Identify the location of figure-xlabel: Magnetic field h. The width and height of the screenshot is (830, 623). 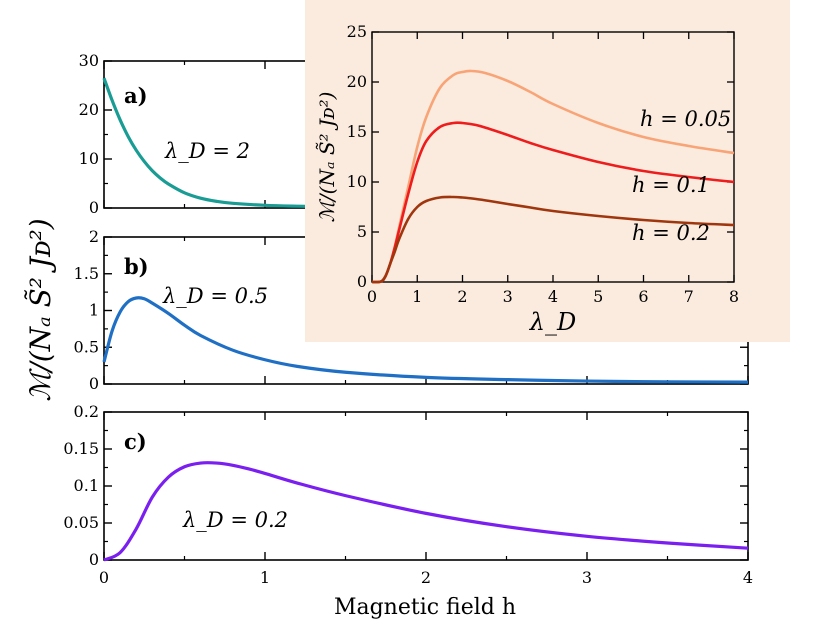
(425, 607).